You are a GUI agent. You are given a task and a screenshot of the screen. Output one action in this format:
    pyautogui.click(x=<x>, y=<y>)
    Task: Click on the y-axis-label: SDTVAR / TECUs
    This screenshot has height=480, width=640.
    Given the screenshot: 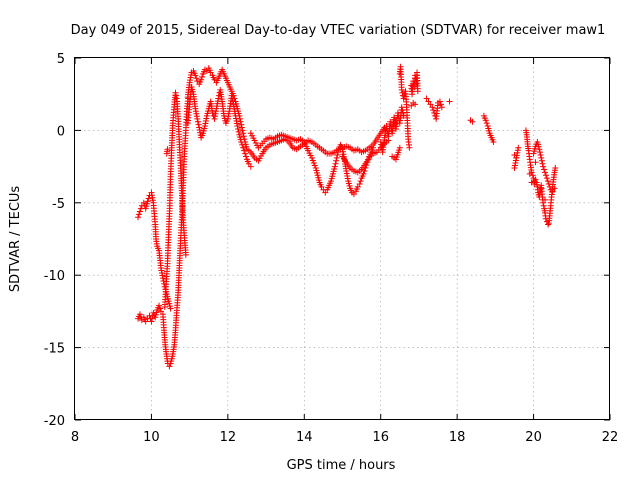 What is the action you would take?
    pyautogui.click(x=15, y=239)
    